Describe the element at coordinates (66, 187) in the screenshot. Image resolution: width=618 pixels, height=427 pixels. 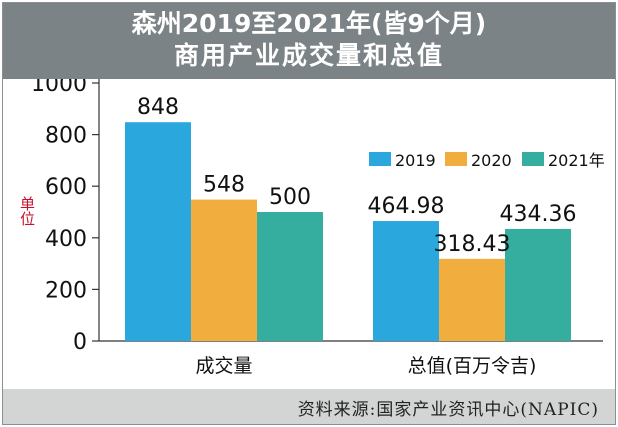
I see `y-tick-label: 600` at that location.